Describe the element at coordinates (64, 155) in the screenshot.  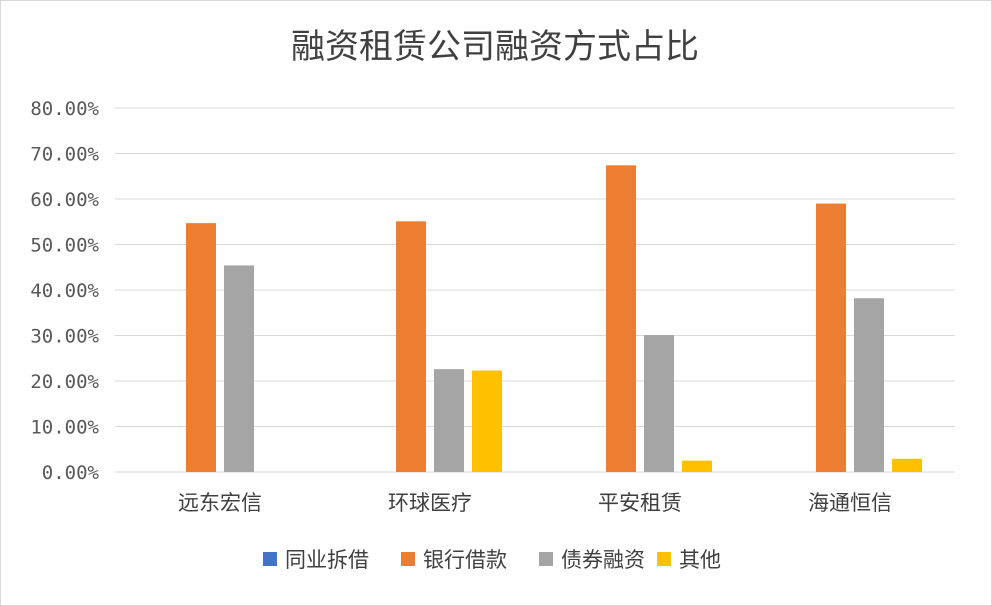
I see `y-tick-label: 70.00%` at that location.